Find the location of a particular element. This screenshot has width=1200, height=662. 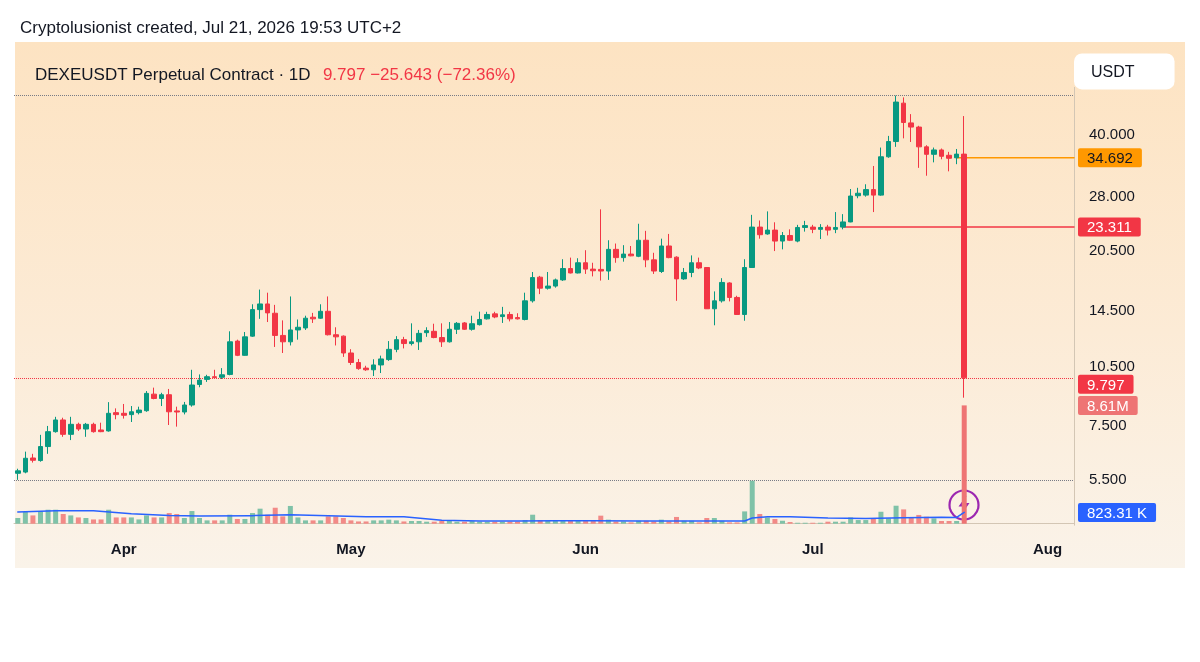

y-tick-label: 5.500 is located at coordinates (1108, 478).